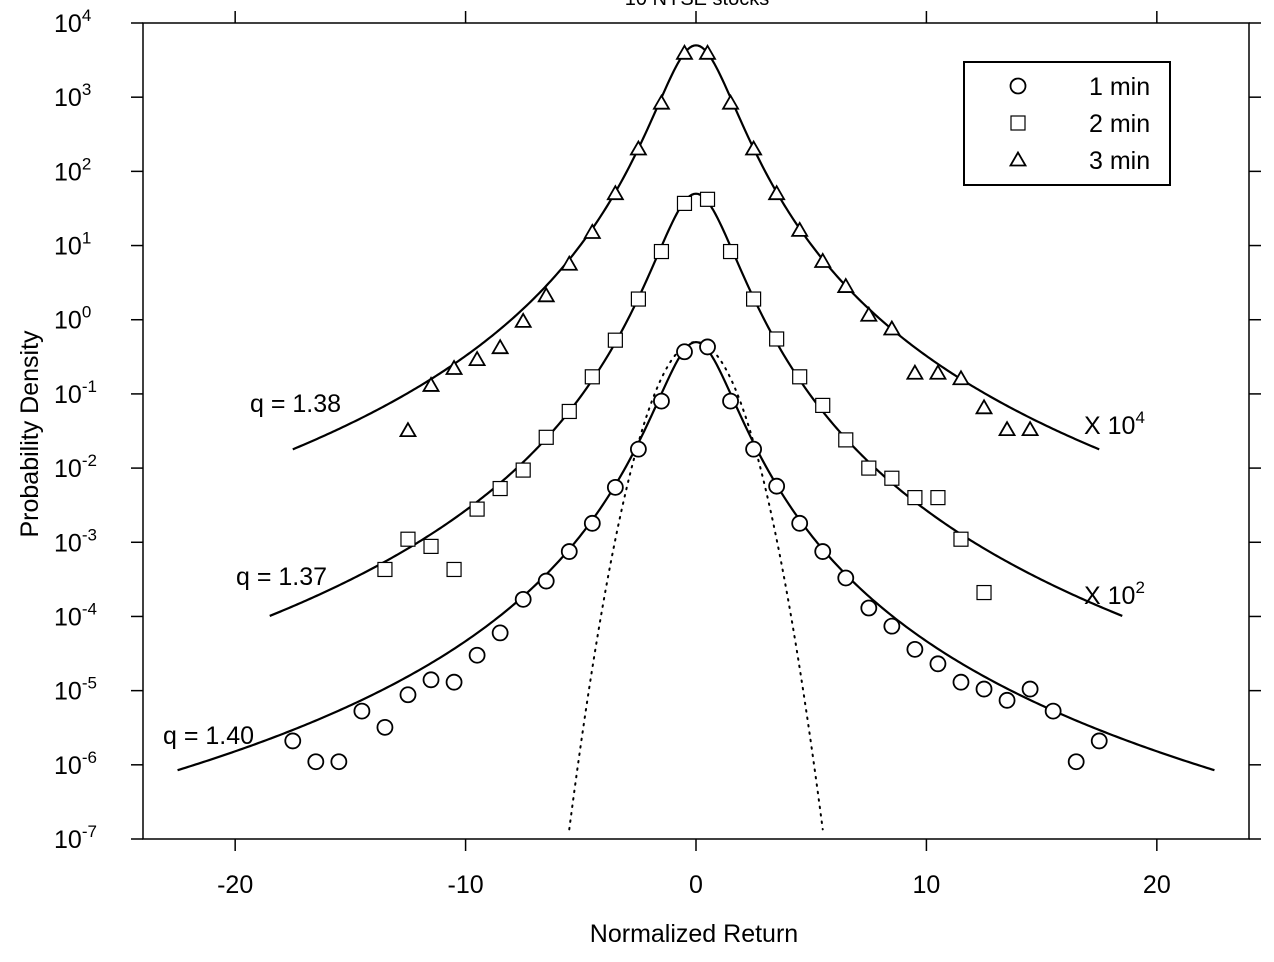 This screenshot has width=1274, height=962. What do you see at coordinates (75, 838) in the screenshot?
I see `y-tick-label: 10⁻⁷` at bounding box center [75, 838].